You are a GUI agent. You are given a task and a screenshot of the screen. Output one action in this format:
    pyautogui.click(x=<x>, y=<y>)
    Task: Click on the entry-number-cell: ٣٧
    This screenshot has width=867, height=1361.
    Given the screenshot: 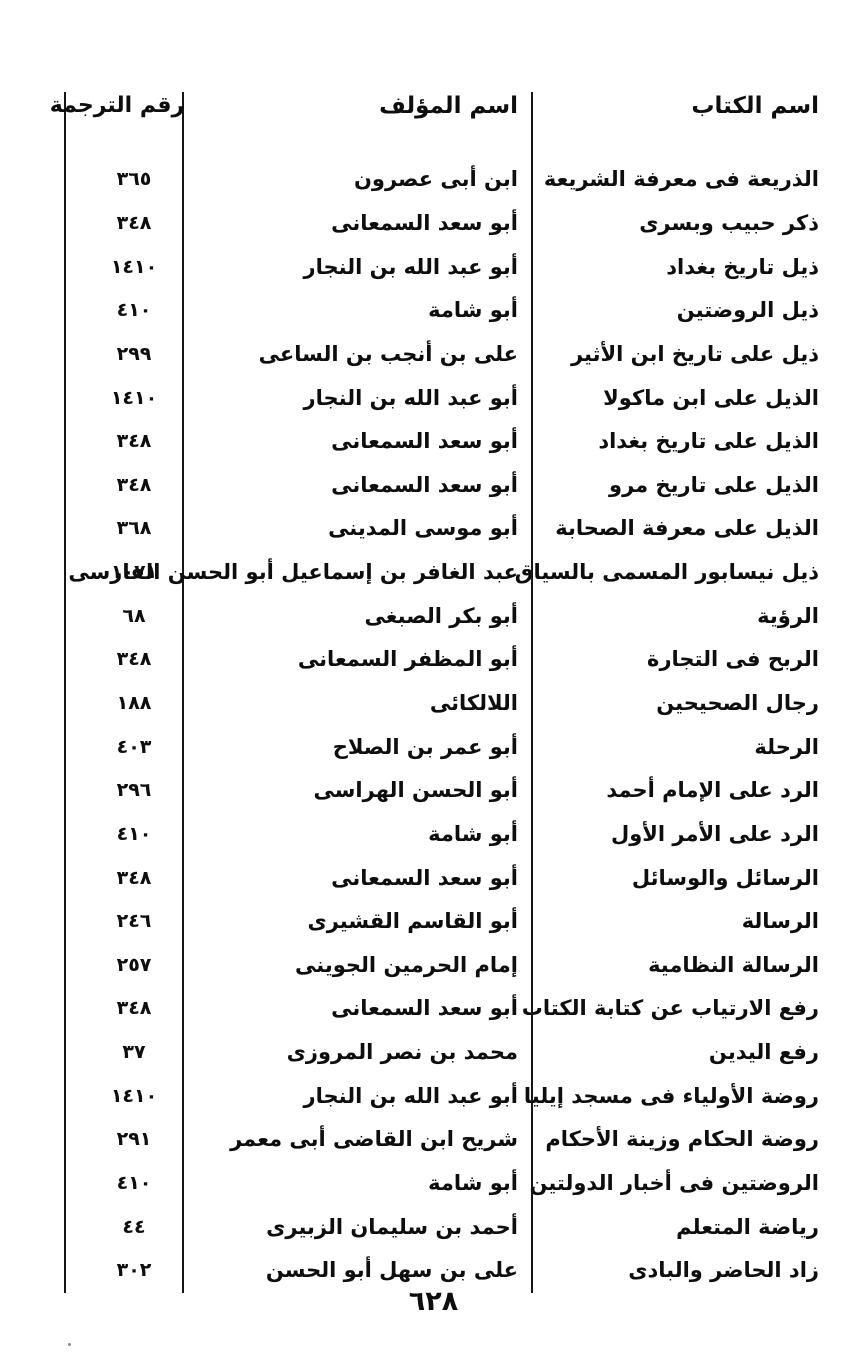 What is the action you would take?
    pyautogui.click(x=123, y=1052)
    